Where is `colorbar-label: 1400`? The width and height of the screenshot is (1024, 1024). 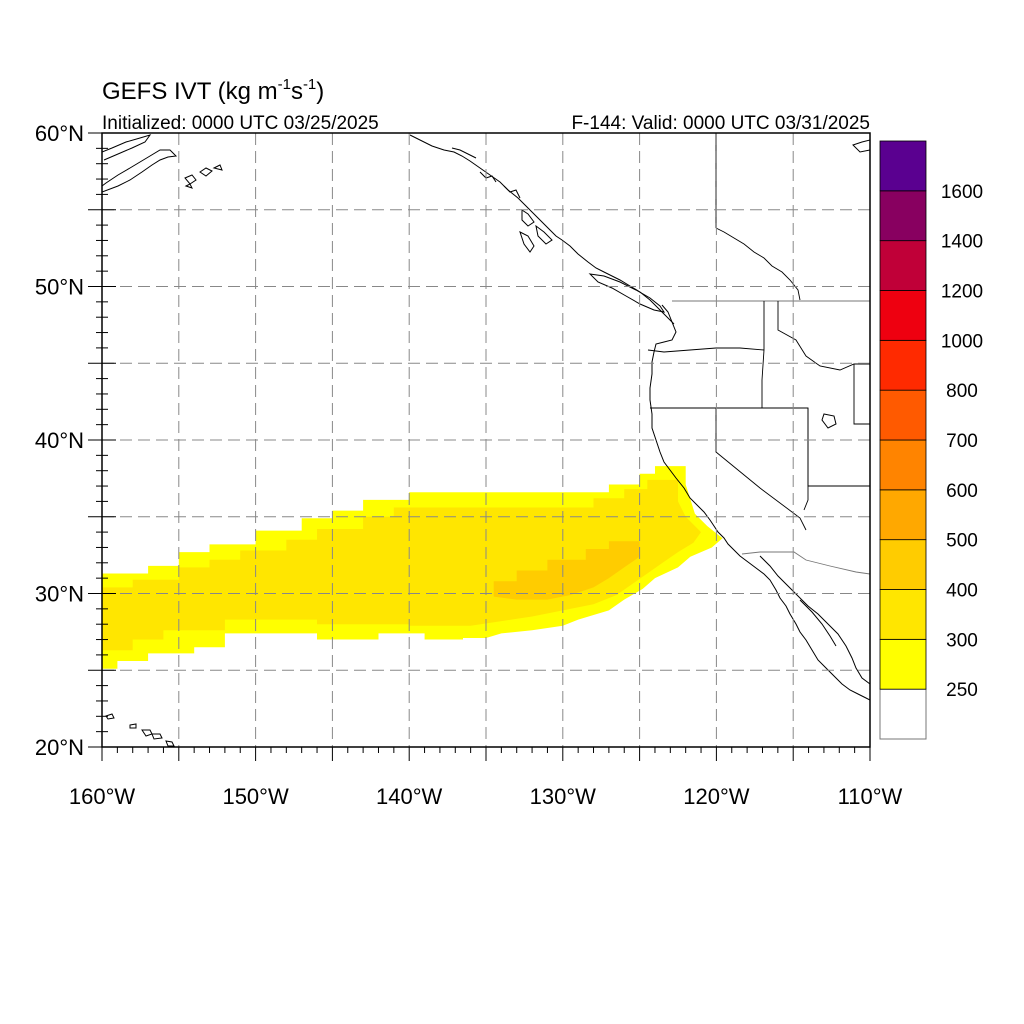 colorbar-label: 1400 is located at coordinates (962, 242).